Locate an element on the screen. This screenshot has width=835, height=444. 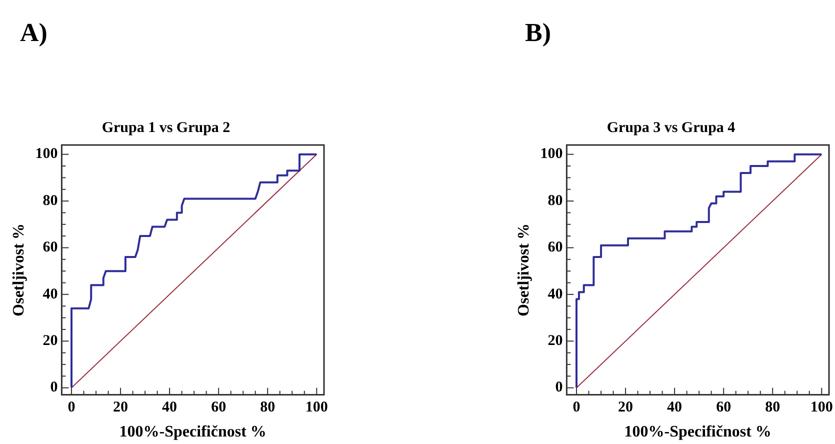
text: A) is located at coordinates (34, 33).